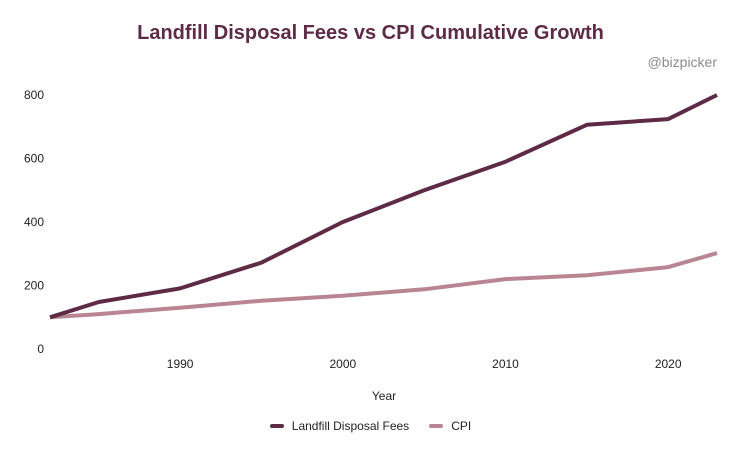 This screenshot has height=457, width=741. Describe the element at coordinates (180, 364) in the screenshot. I see `x-tick-label: 1990` at that location.